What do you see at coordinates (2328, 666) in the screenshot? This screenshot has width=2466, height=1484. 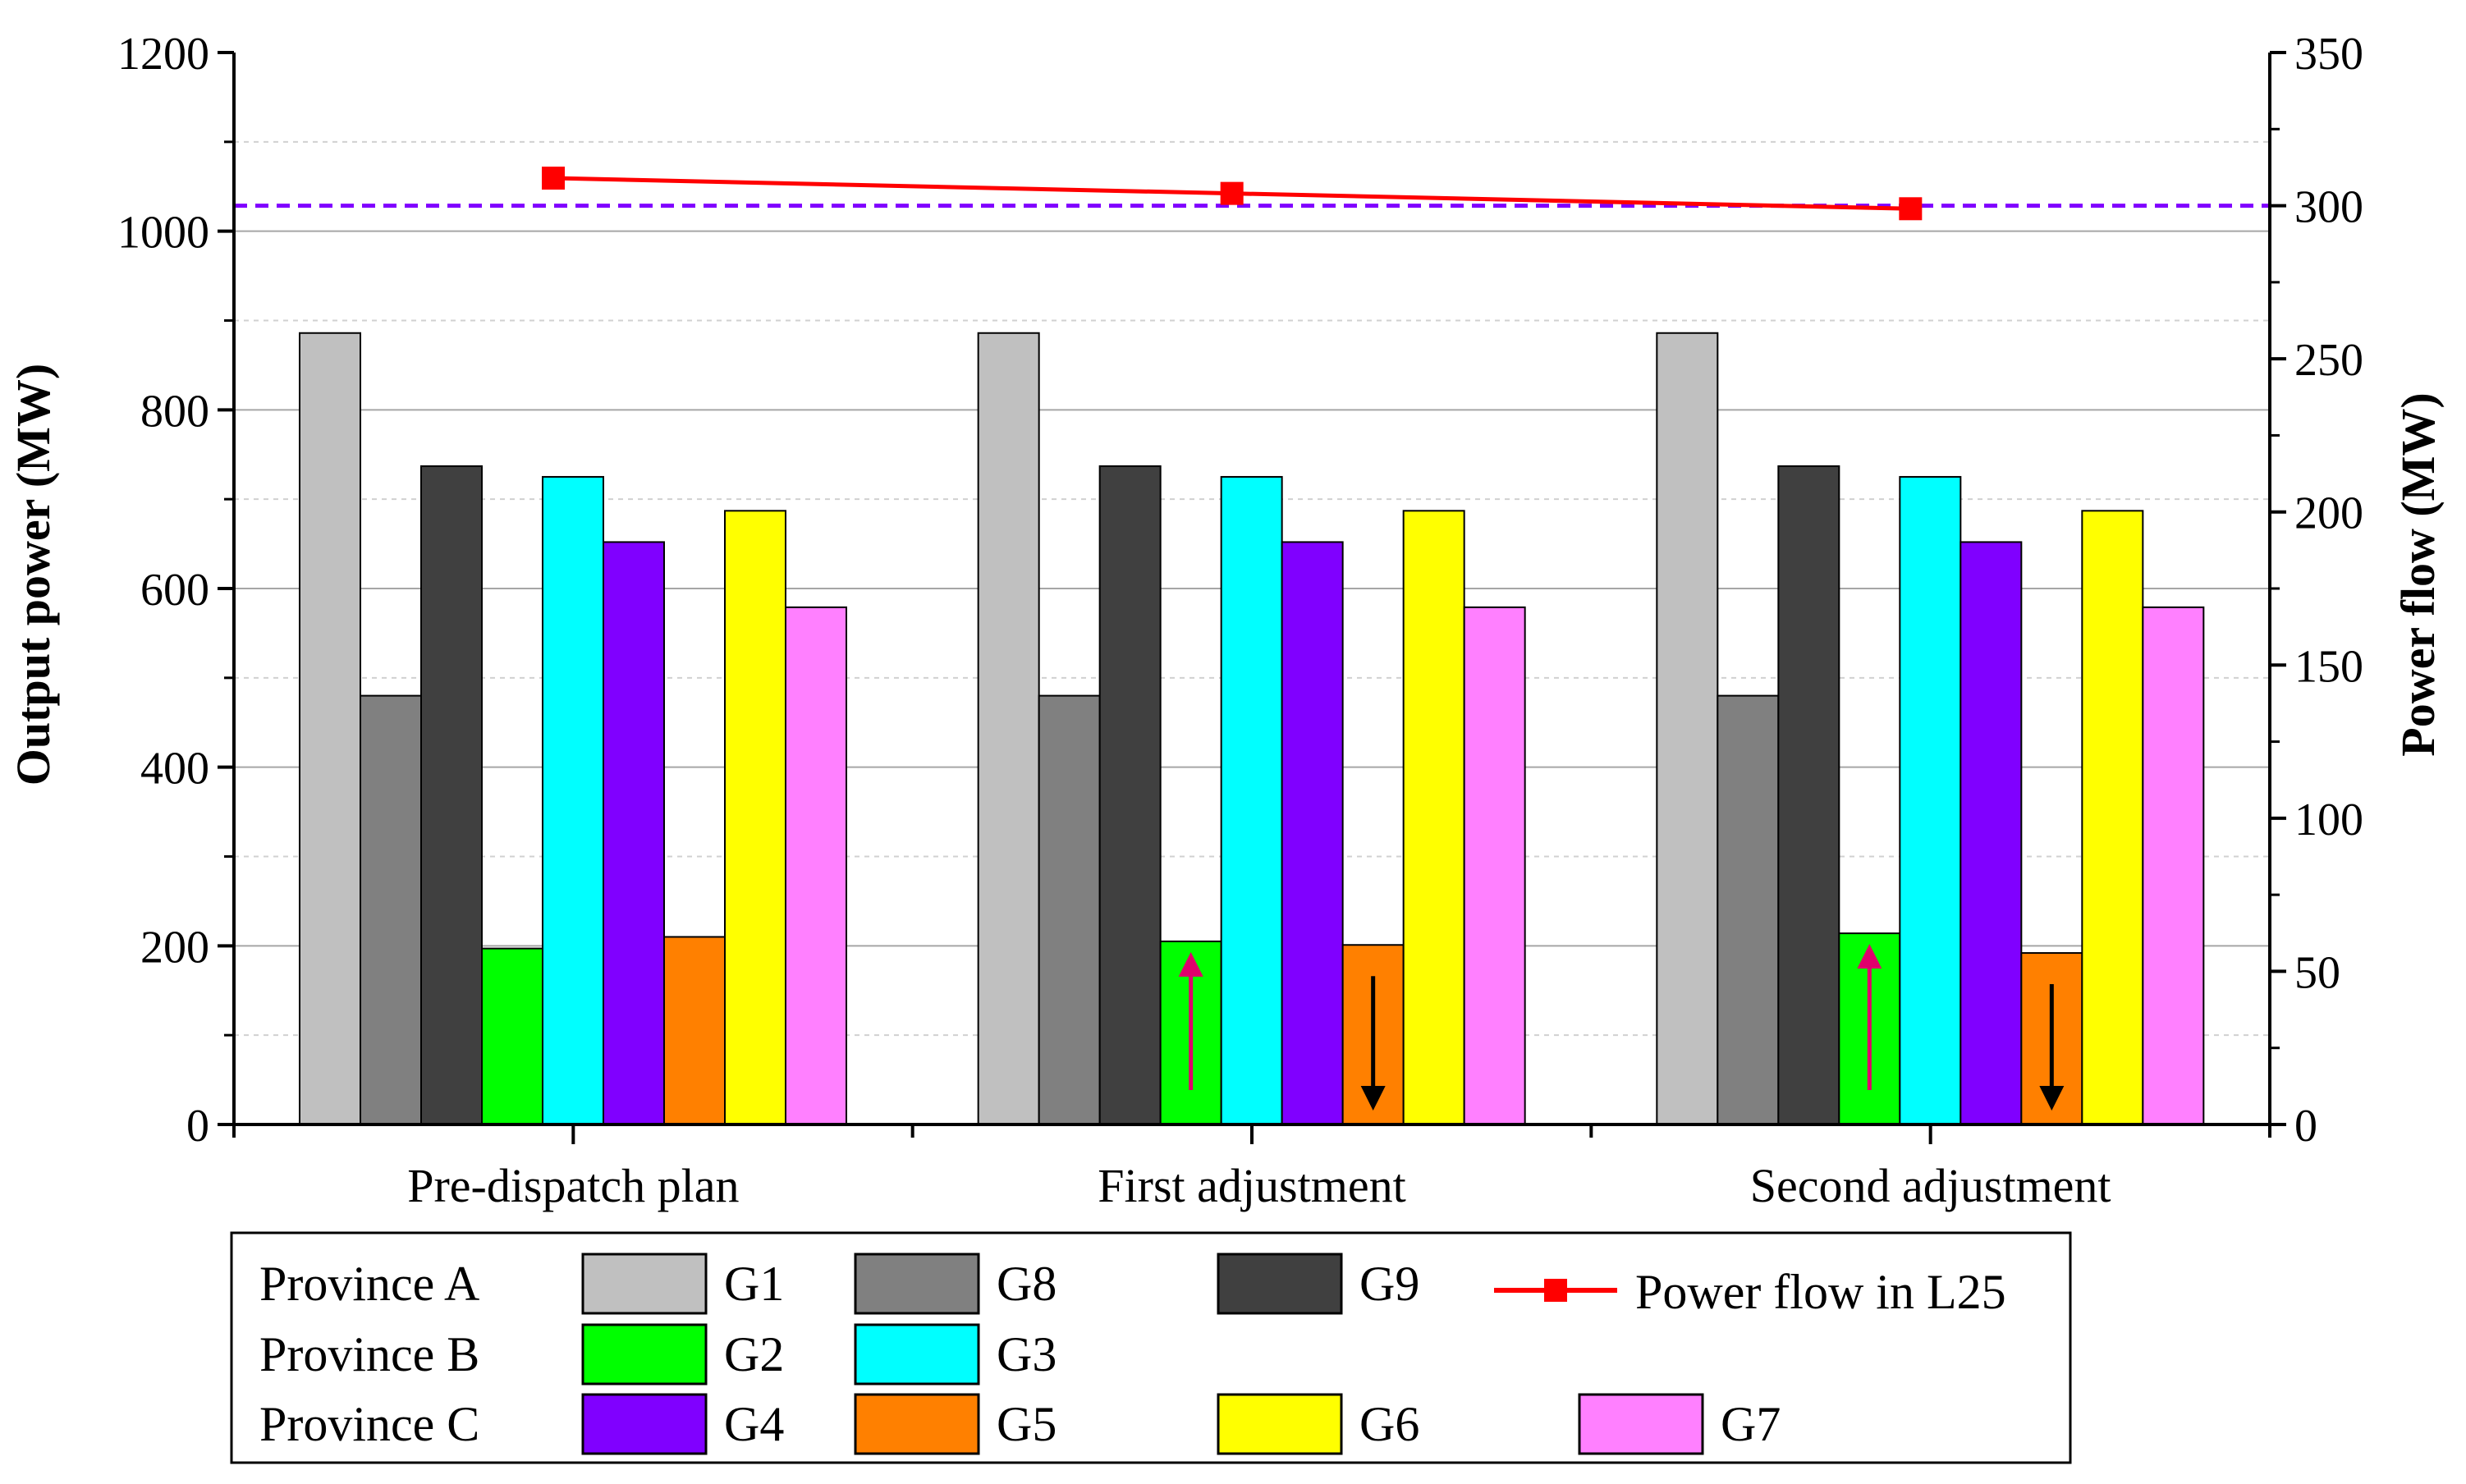 I see `y2-tick-label: 150` at bounding box center [2328, 666].